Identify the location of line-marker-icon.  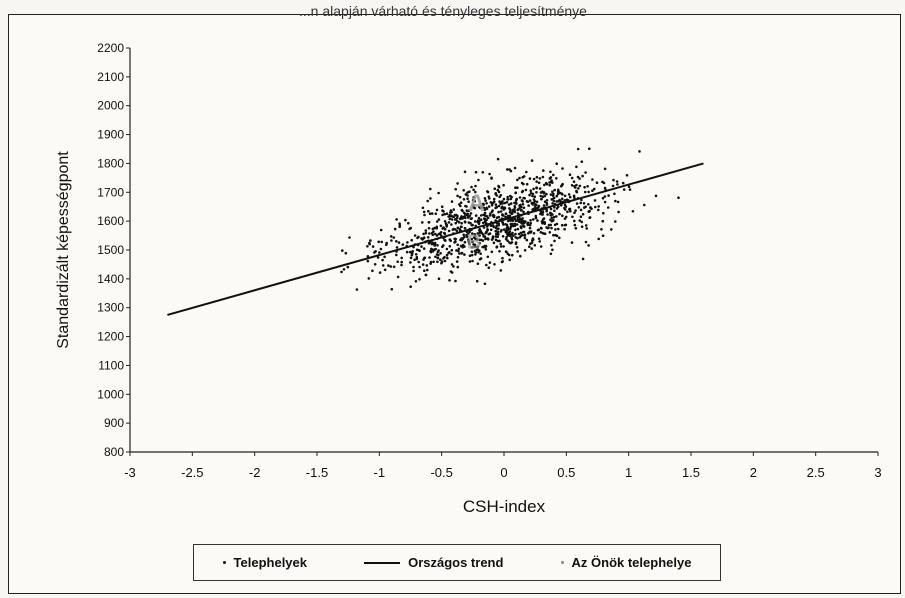
(382, 562).